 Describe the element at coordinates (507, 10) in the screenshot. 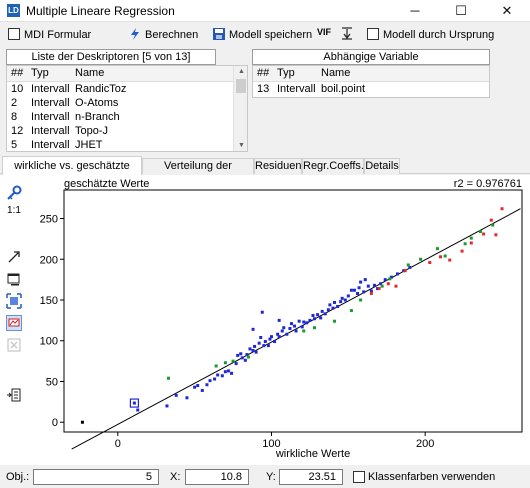

I see `close-button: ✕` at that location.